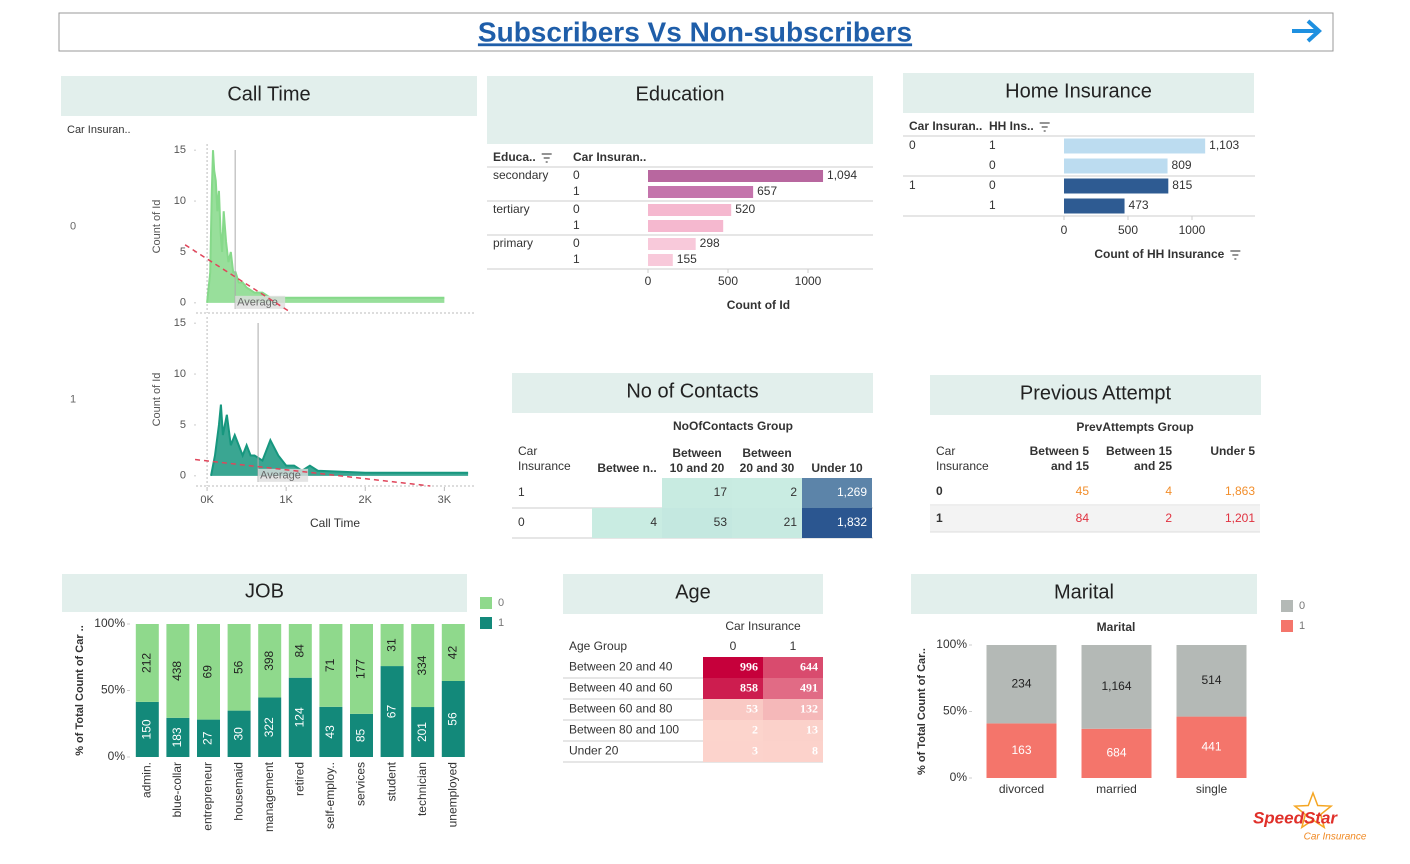 The width and height of the screenshot is (1410, 864). Describe the element at coordinates (268, 94) in the screenshot. I see `panel-title: Call Time` at that location.